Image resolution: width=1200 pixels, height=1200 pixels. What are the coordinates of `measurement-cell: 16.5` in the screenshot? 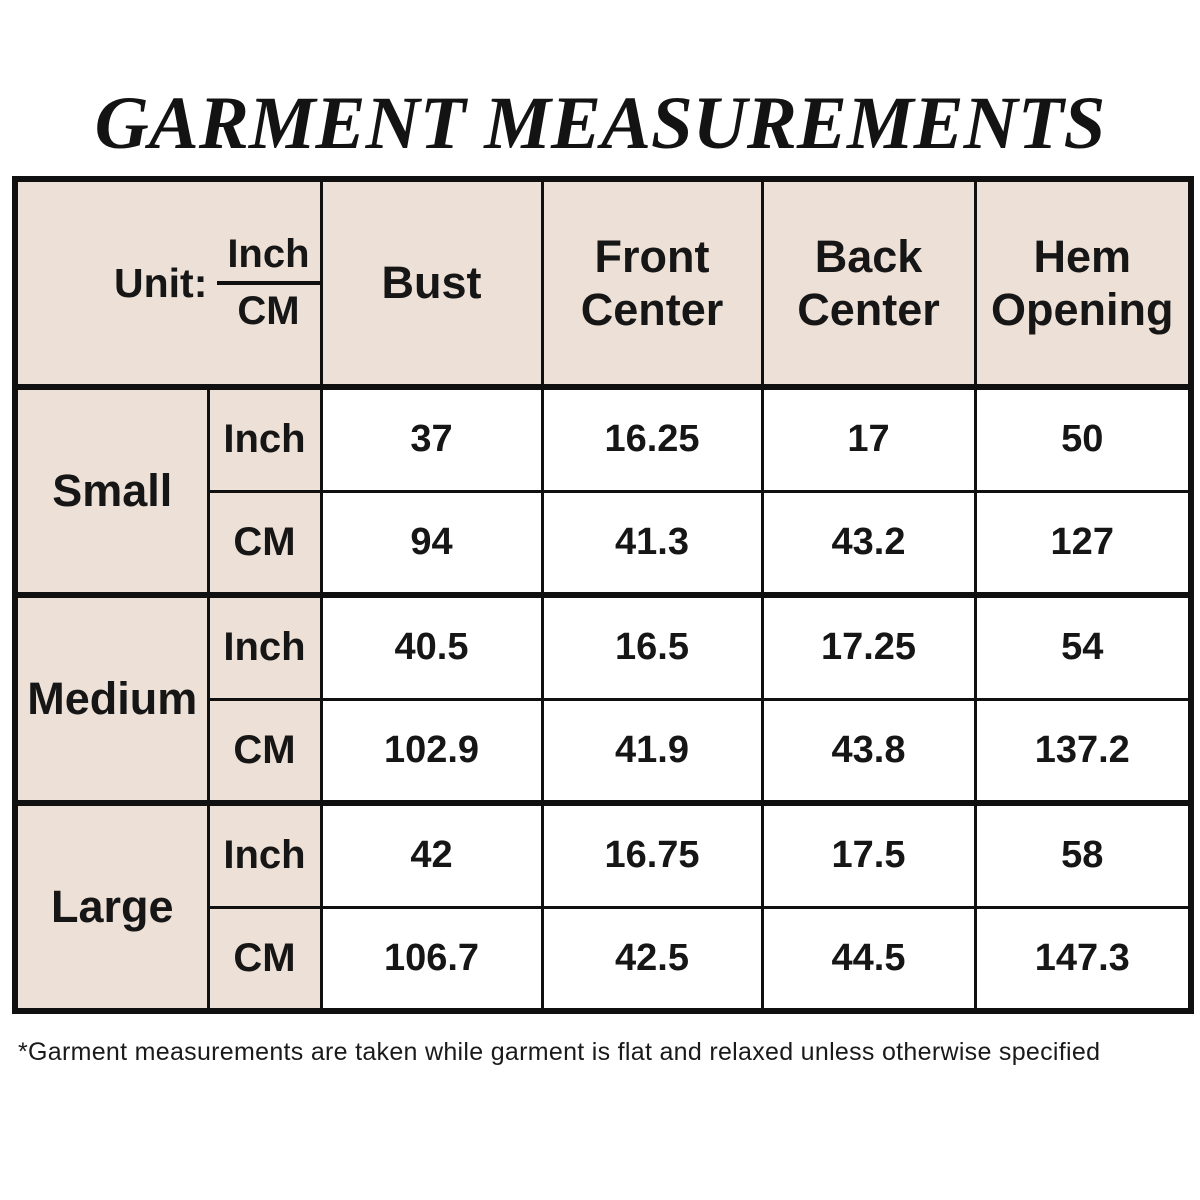 It's located at (652, 647).